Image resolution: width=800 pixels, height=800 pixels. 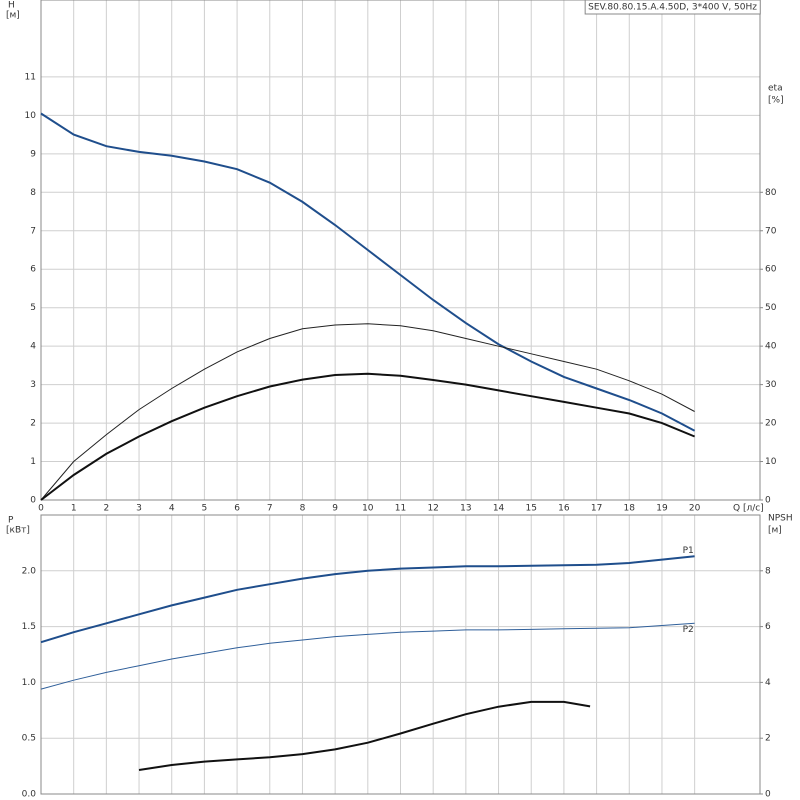 What do you see at coordinates (695, 509) in the screenshot?
I see `x-tick-label: 20` at bounding box center [695, 509].